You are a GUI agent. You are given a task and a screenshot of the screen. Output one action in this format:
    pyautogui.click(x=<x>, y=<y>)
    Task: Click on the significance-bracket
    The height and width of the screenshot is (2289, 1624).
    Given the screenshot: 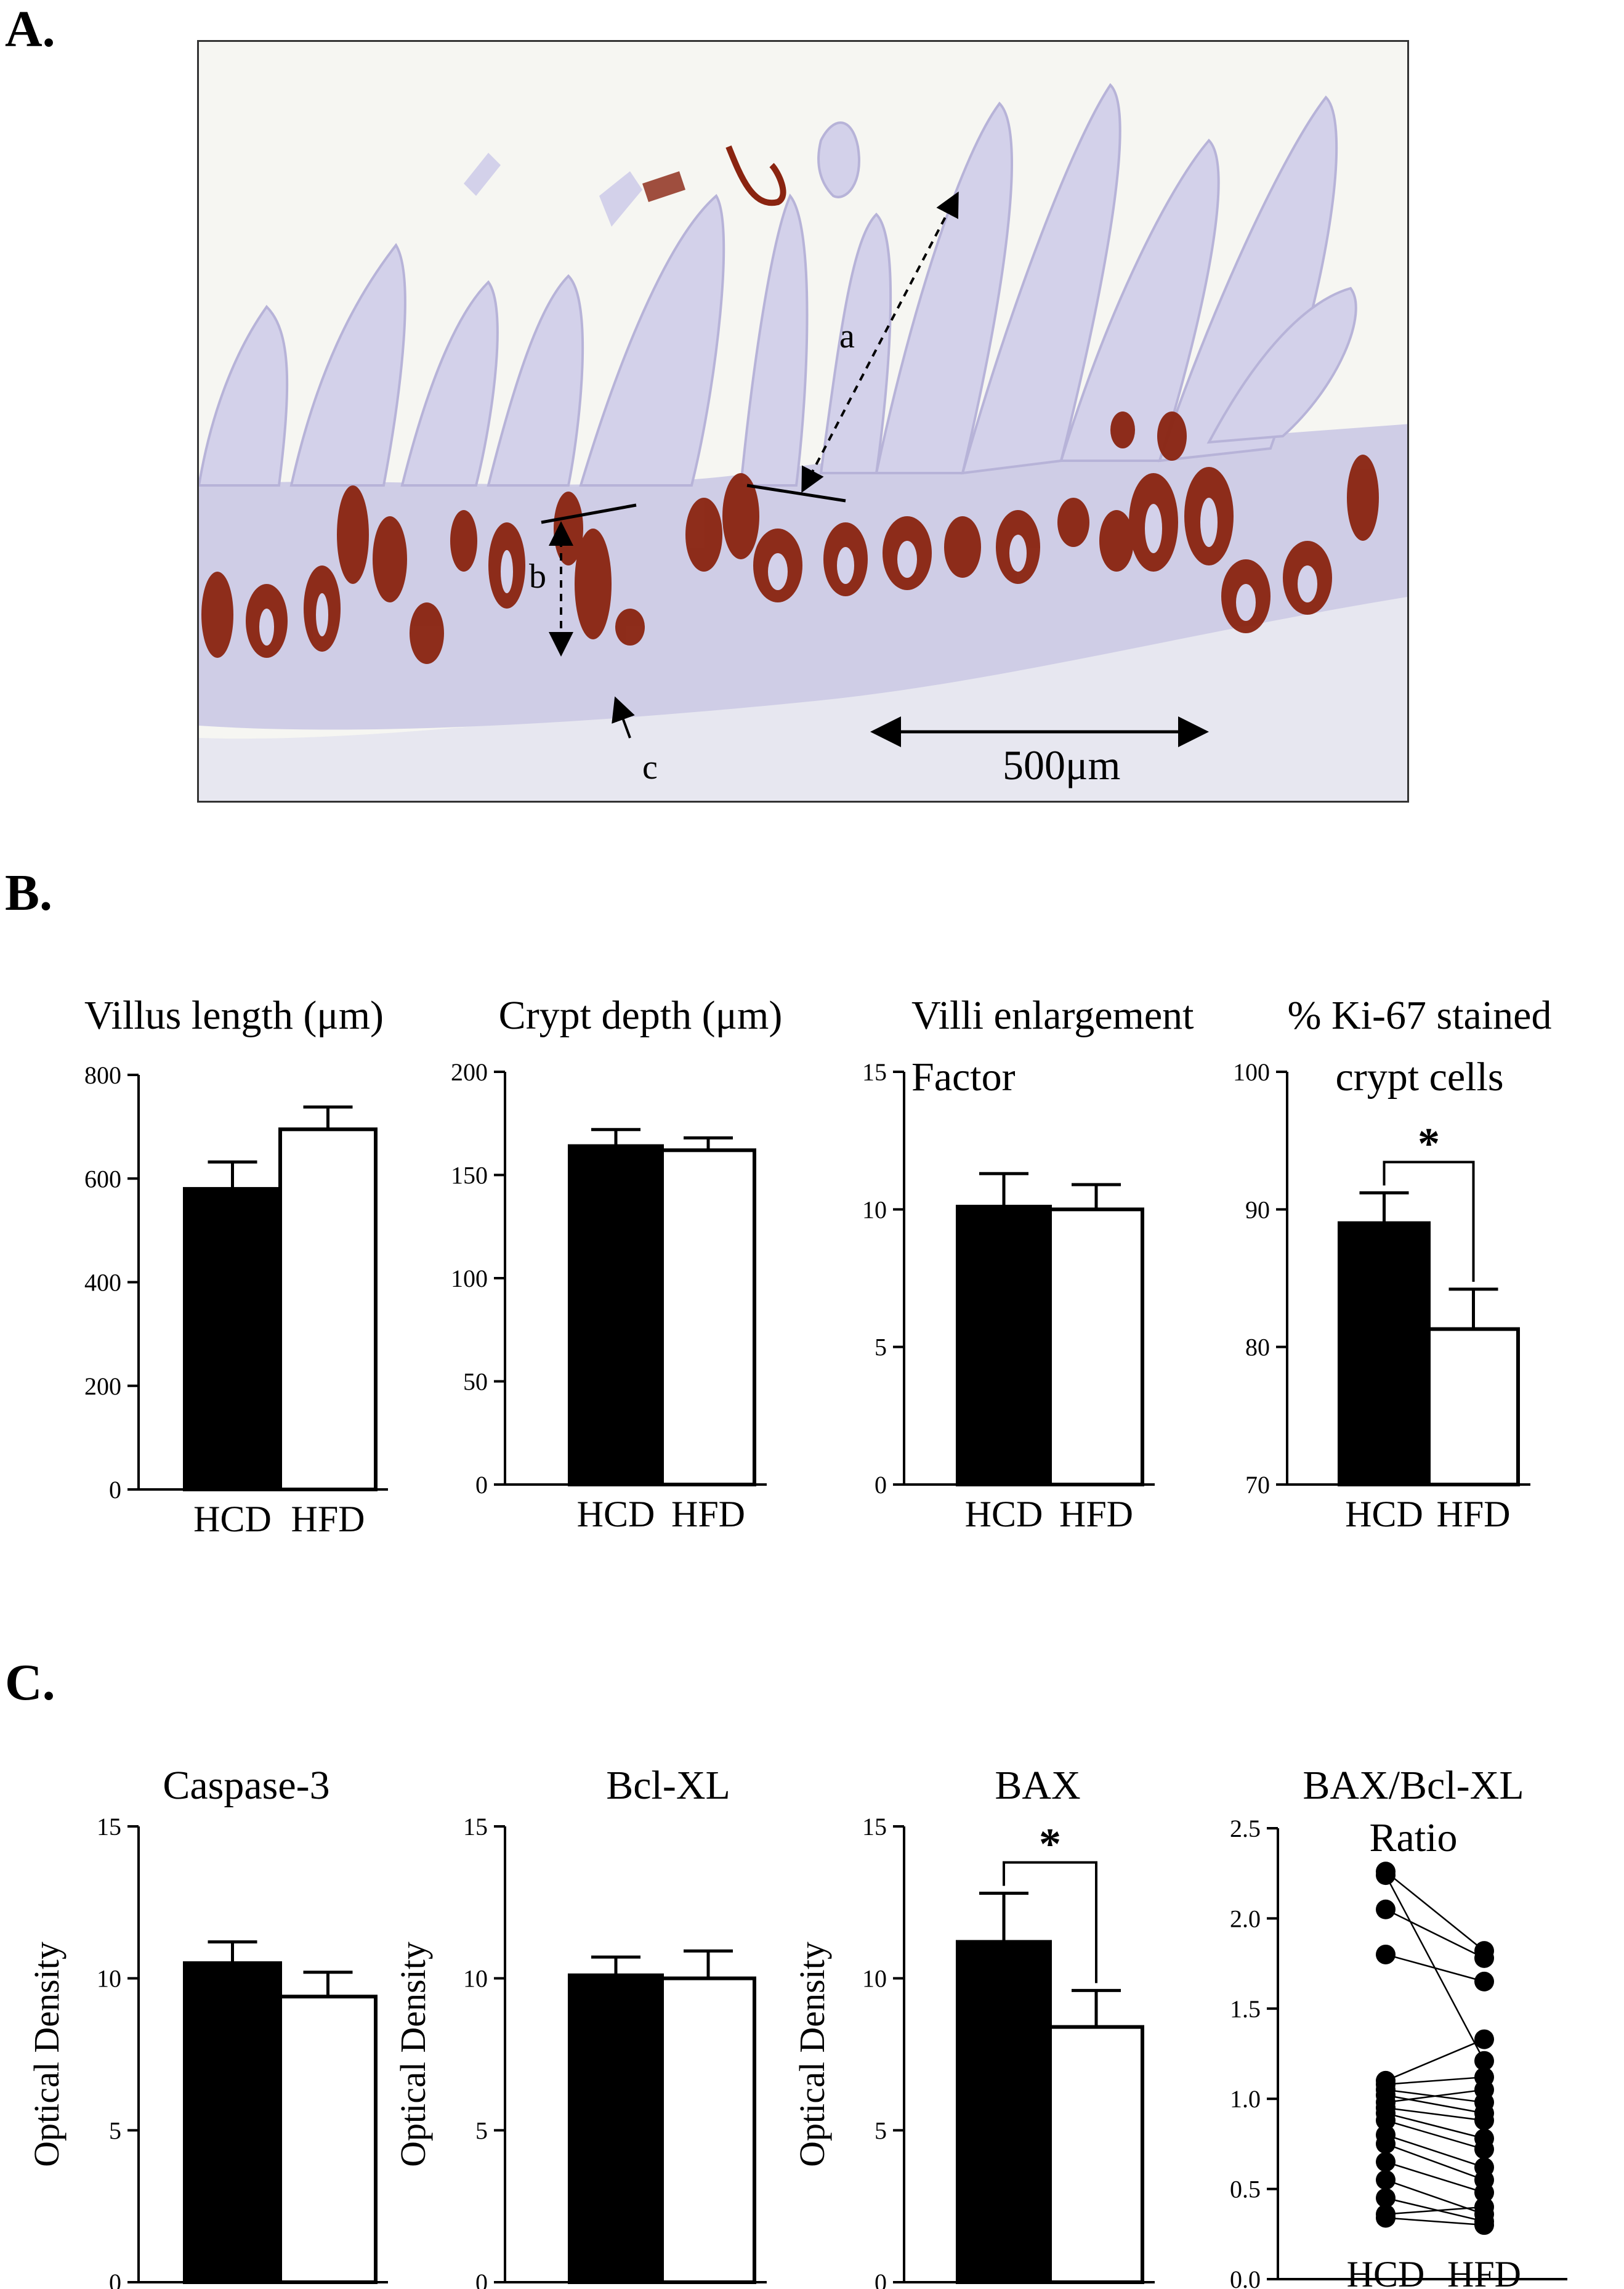 What is the action you would take?
    pyautogui.click(x=1429, y=1221)
    